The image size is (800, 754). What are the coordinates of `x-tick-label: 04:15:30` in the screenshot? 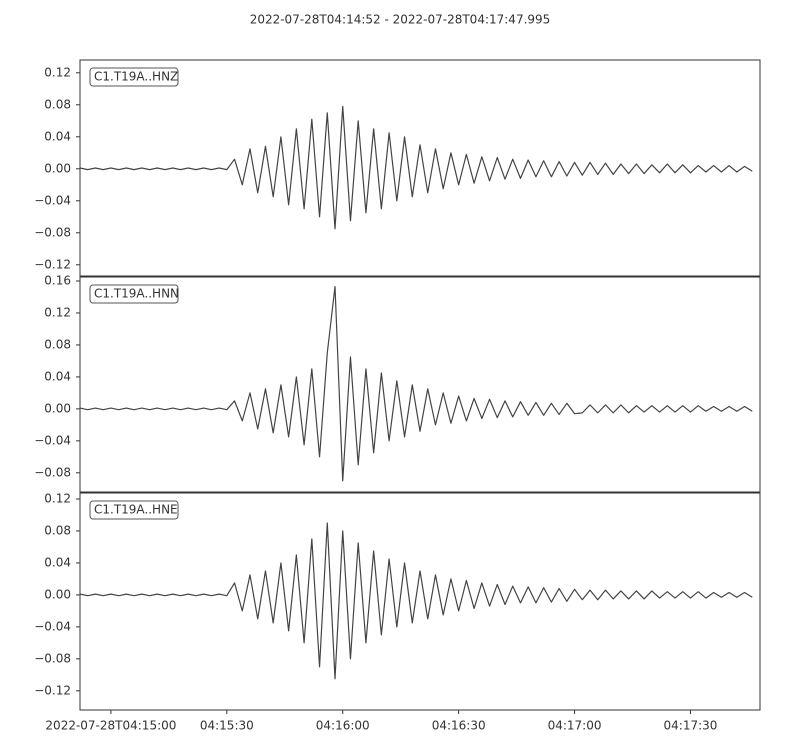 It's located at (227, 726).